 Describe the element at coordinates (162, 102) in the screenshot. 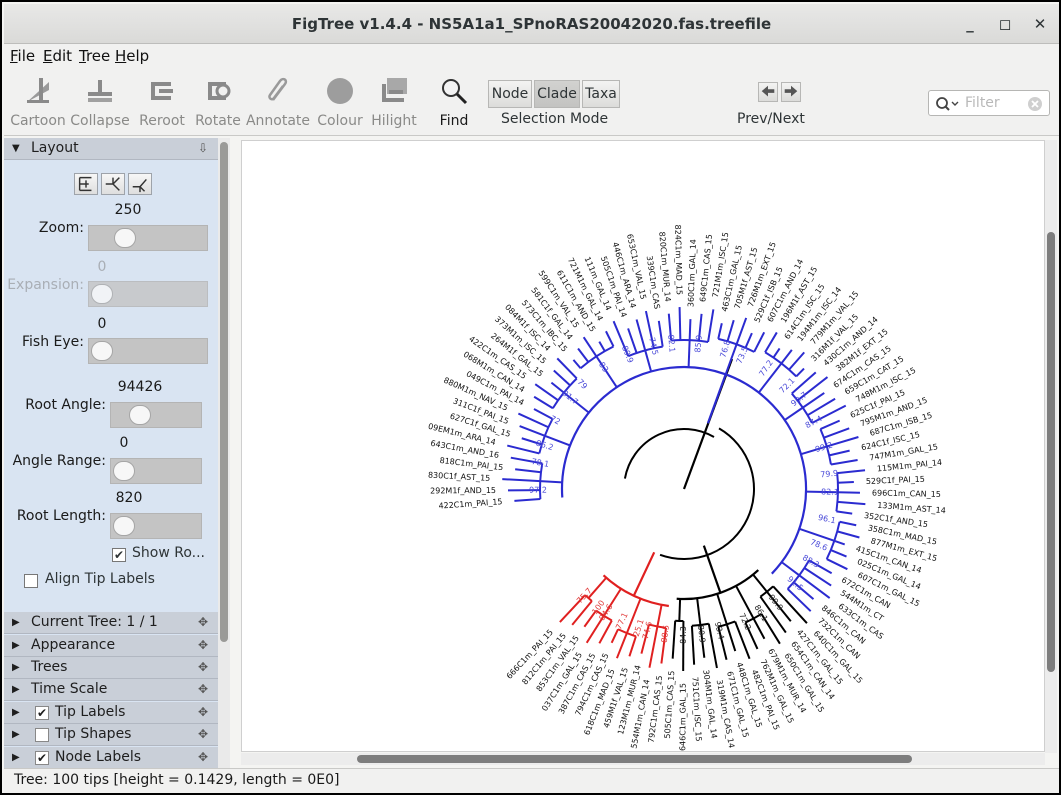

I see `reroot-button: Reroot` at that location.